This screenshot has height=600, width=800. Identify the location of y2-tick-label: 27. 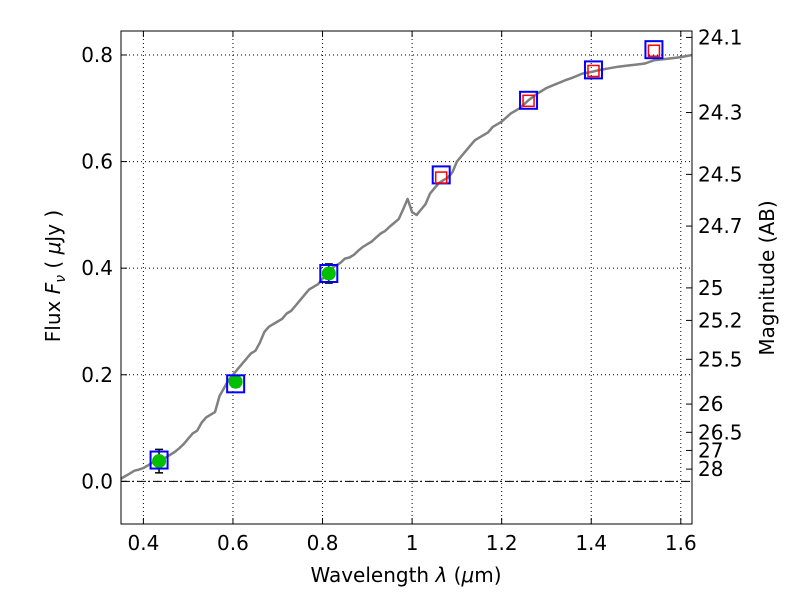
(710, 450).